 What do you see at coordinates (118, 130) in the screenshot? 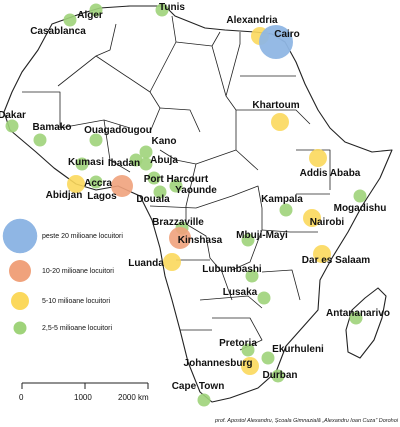
I see `city-label-ouagadougou: Ouagadougou` at bounding box center [118, 130].